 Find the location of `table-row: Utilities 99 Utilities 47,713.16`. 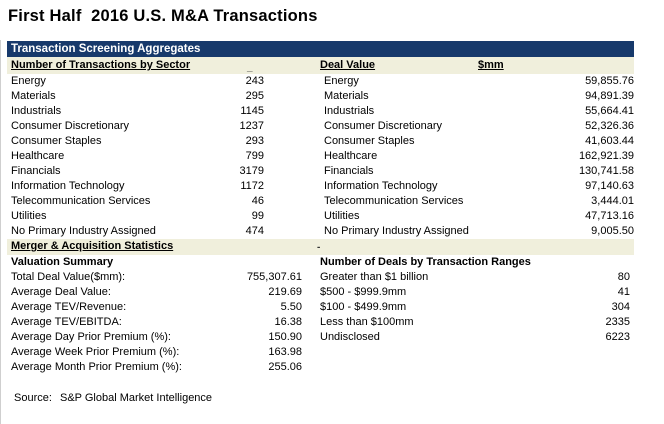

table-row: Utilities 99 Utilities 47,713.16 is located at coordinates (320, 216).